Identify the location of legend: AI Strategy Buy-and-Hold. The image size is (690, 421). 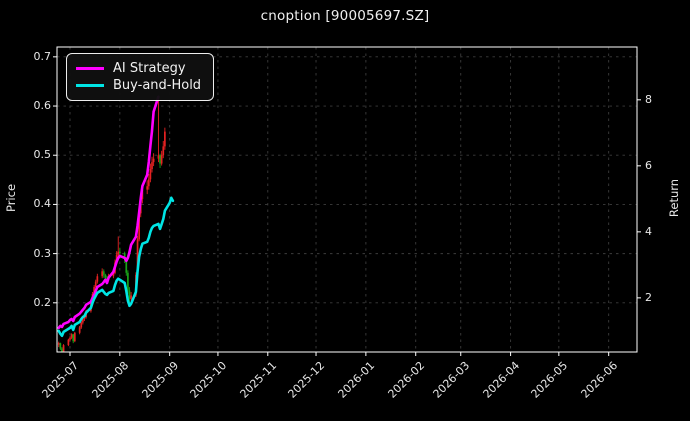
(140, 77).